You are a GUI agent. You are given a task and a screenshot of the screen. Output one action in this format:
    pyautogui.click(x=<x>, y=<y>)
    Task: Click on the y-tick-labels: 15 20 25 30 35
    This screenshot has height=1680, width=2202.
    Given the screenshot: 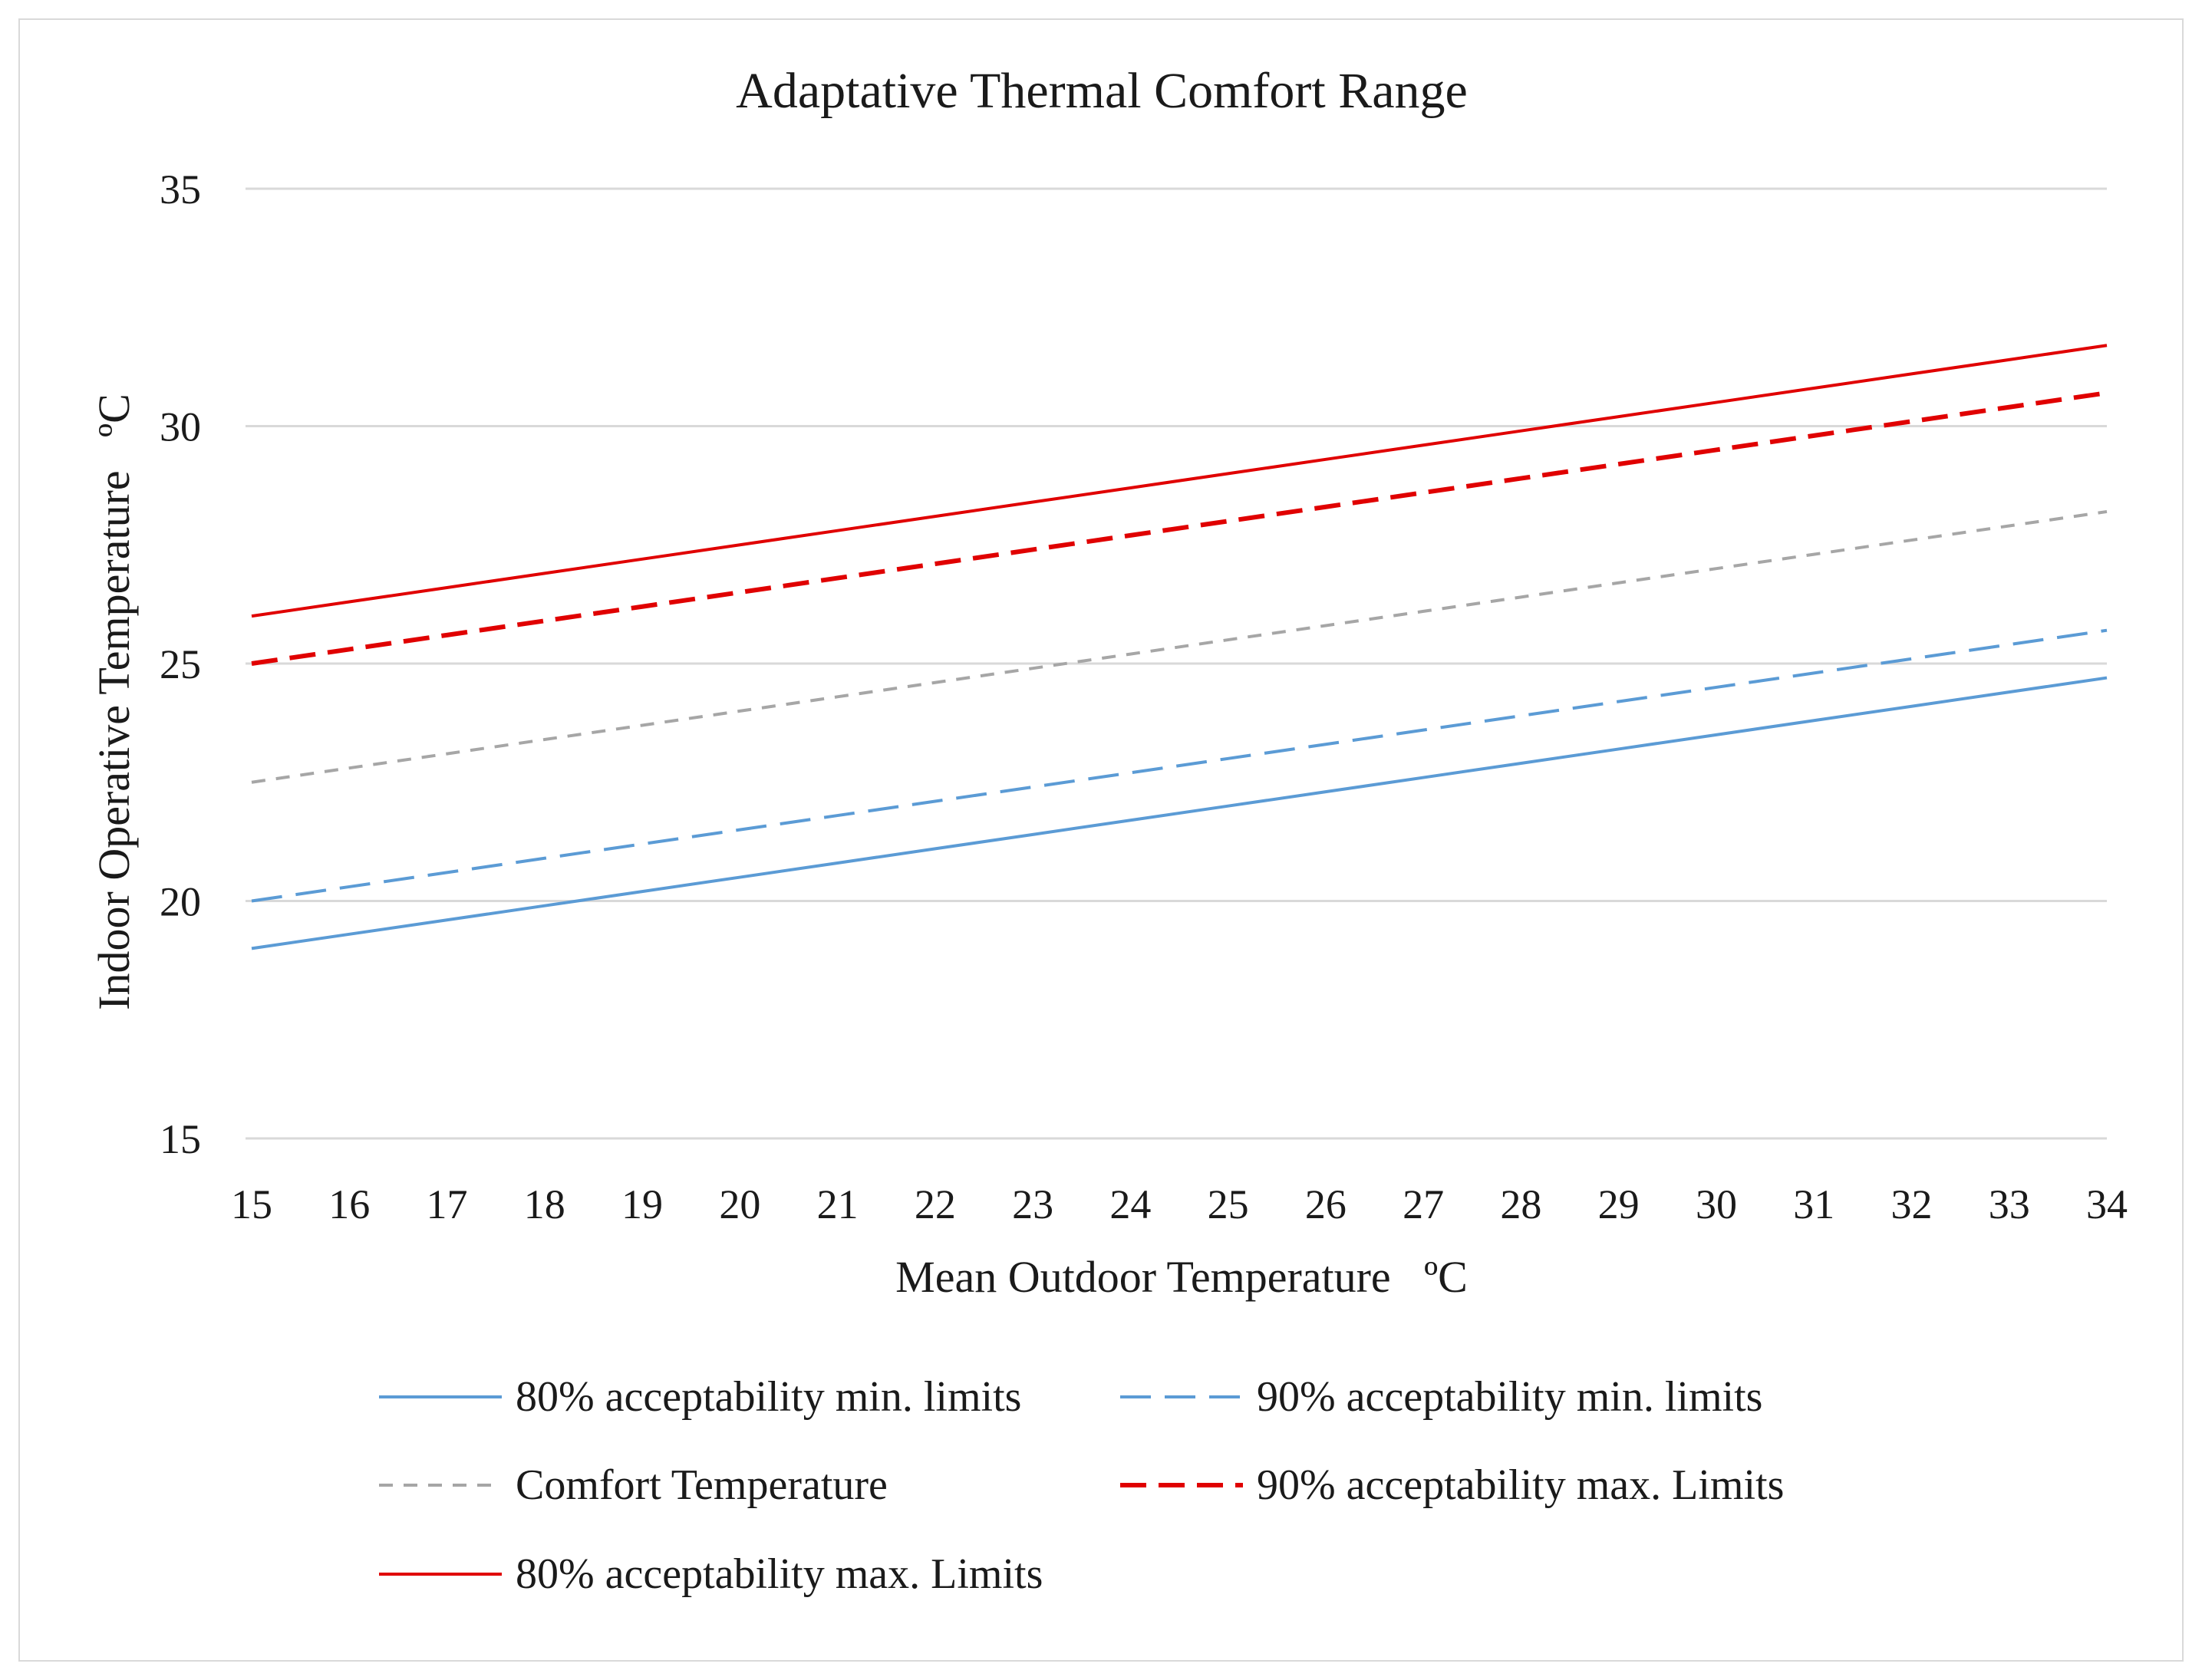 What is the action you would take?
    pyautogui.click(x=180, y=664)
    